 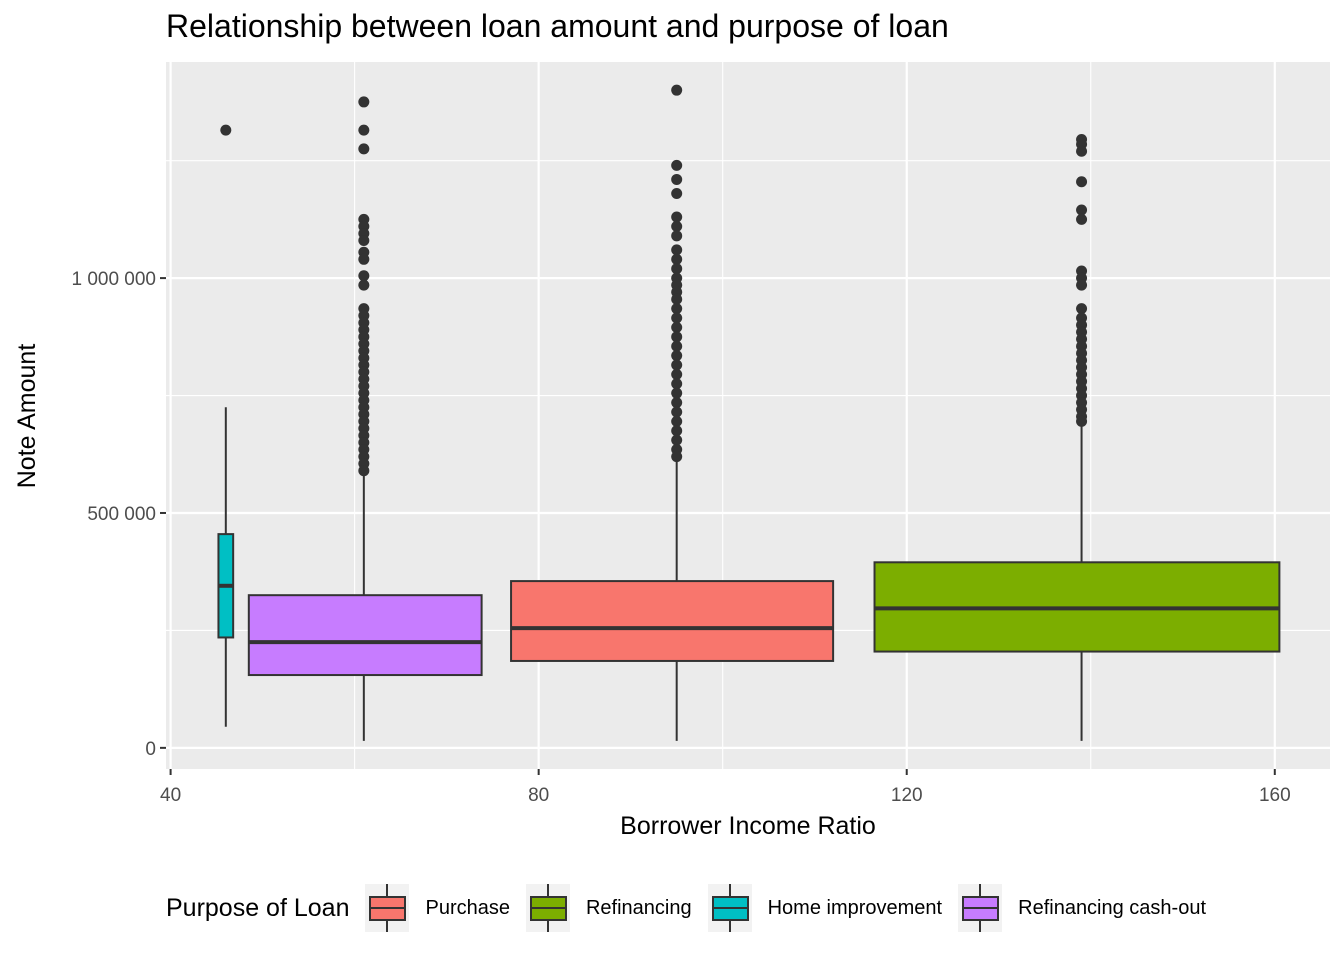 I want to click on legend-item-purchase: Purchase, so click(x=437, y=908).